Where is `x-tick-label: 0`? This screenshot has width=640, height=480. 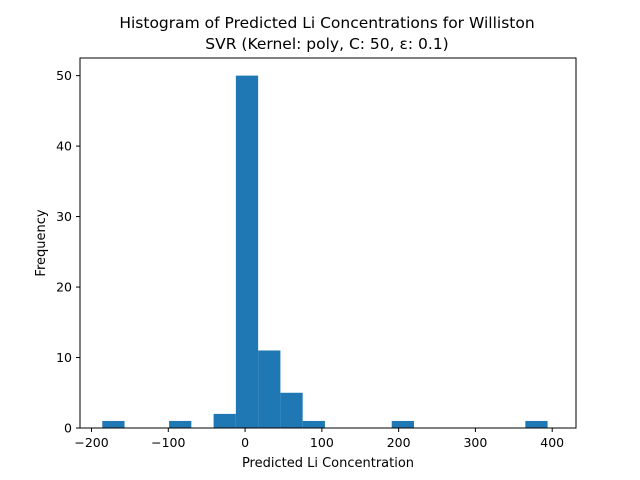
x-tick-label: 0 is located at coordinates (245, 442).